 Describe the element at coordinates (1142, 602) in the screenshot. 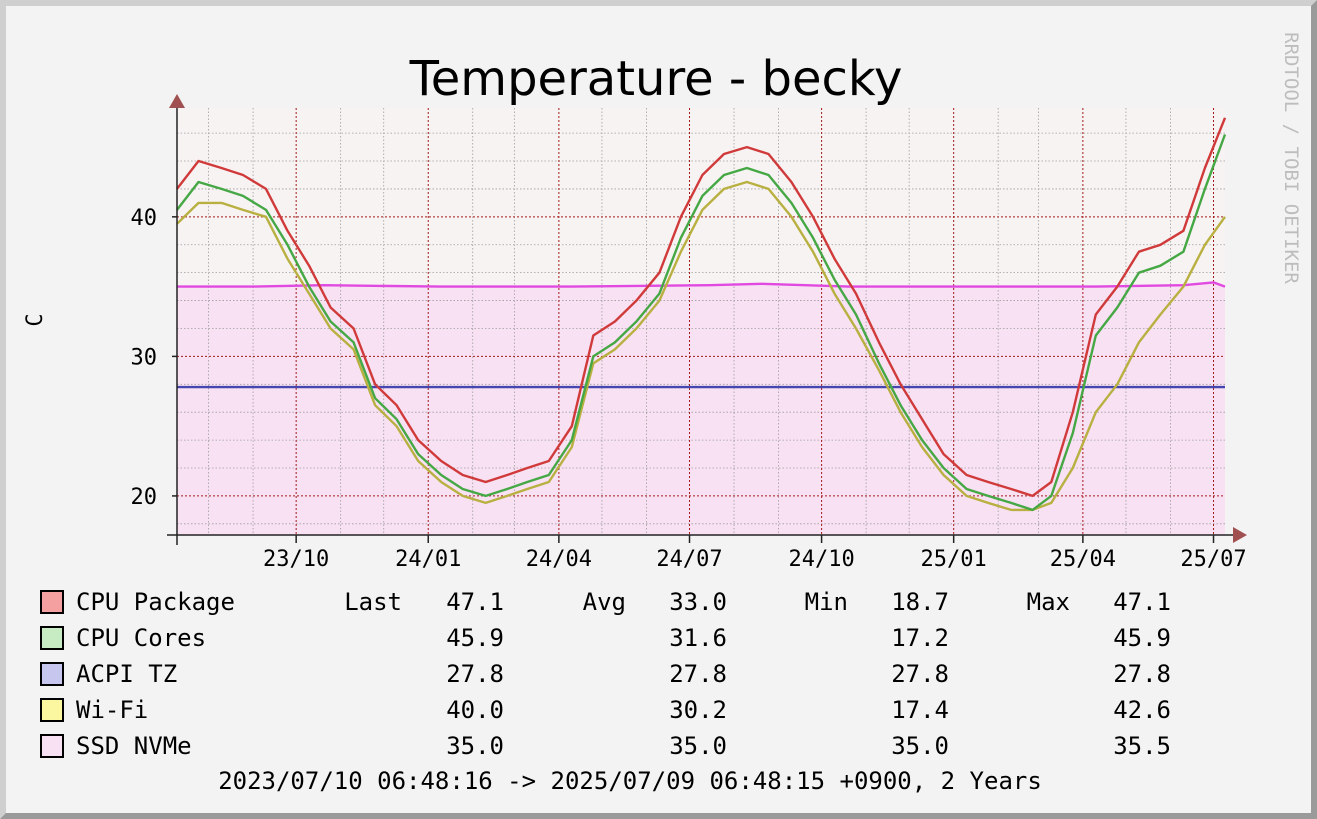

I see `legend-max-value: 47.1` at that location.